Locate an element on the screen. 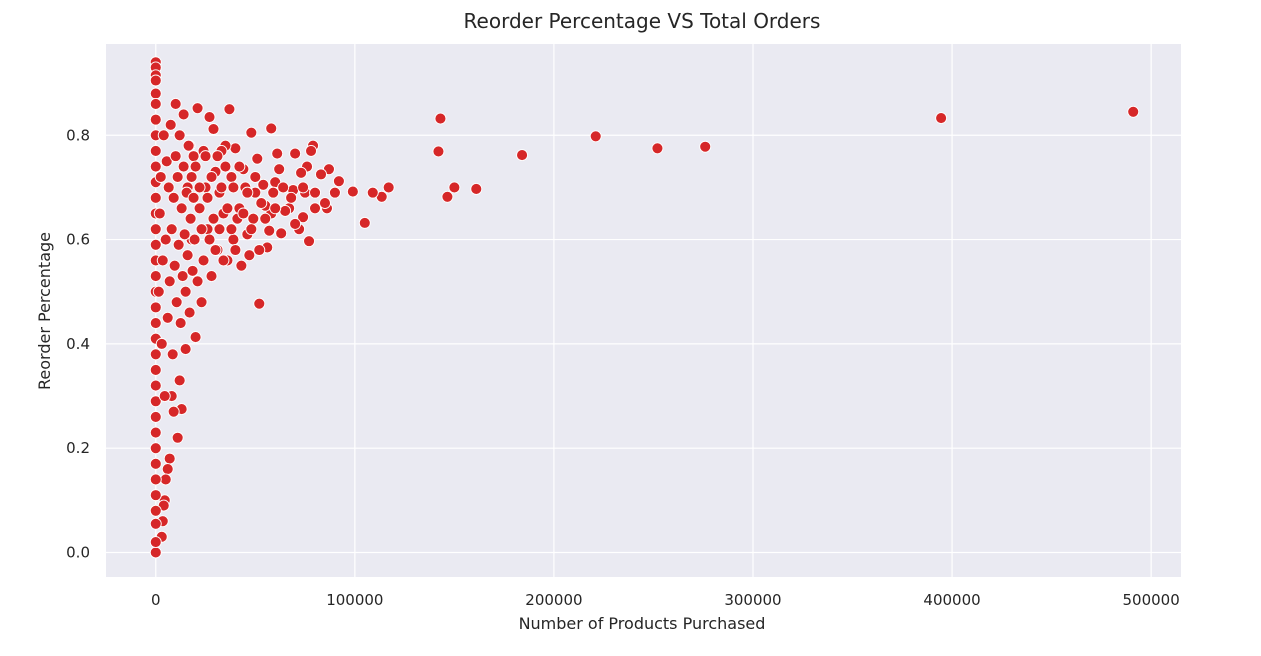 The width and height of the screenshot is (1261, 656). x-tick-label: 500000 is located at coordinates (1151, 600).